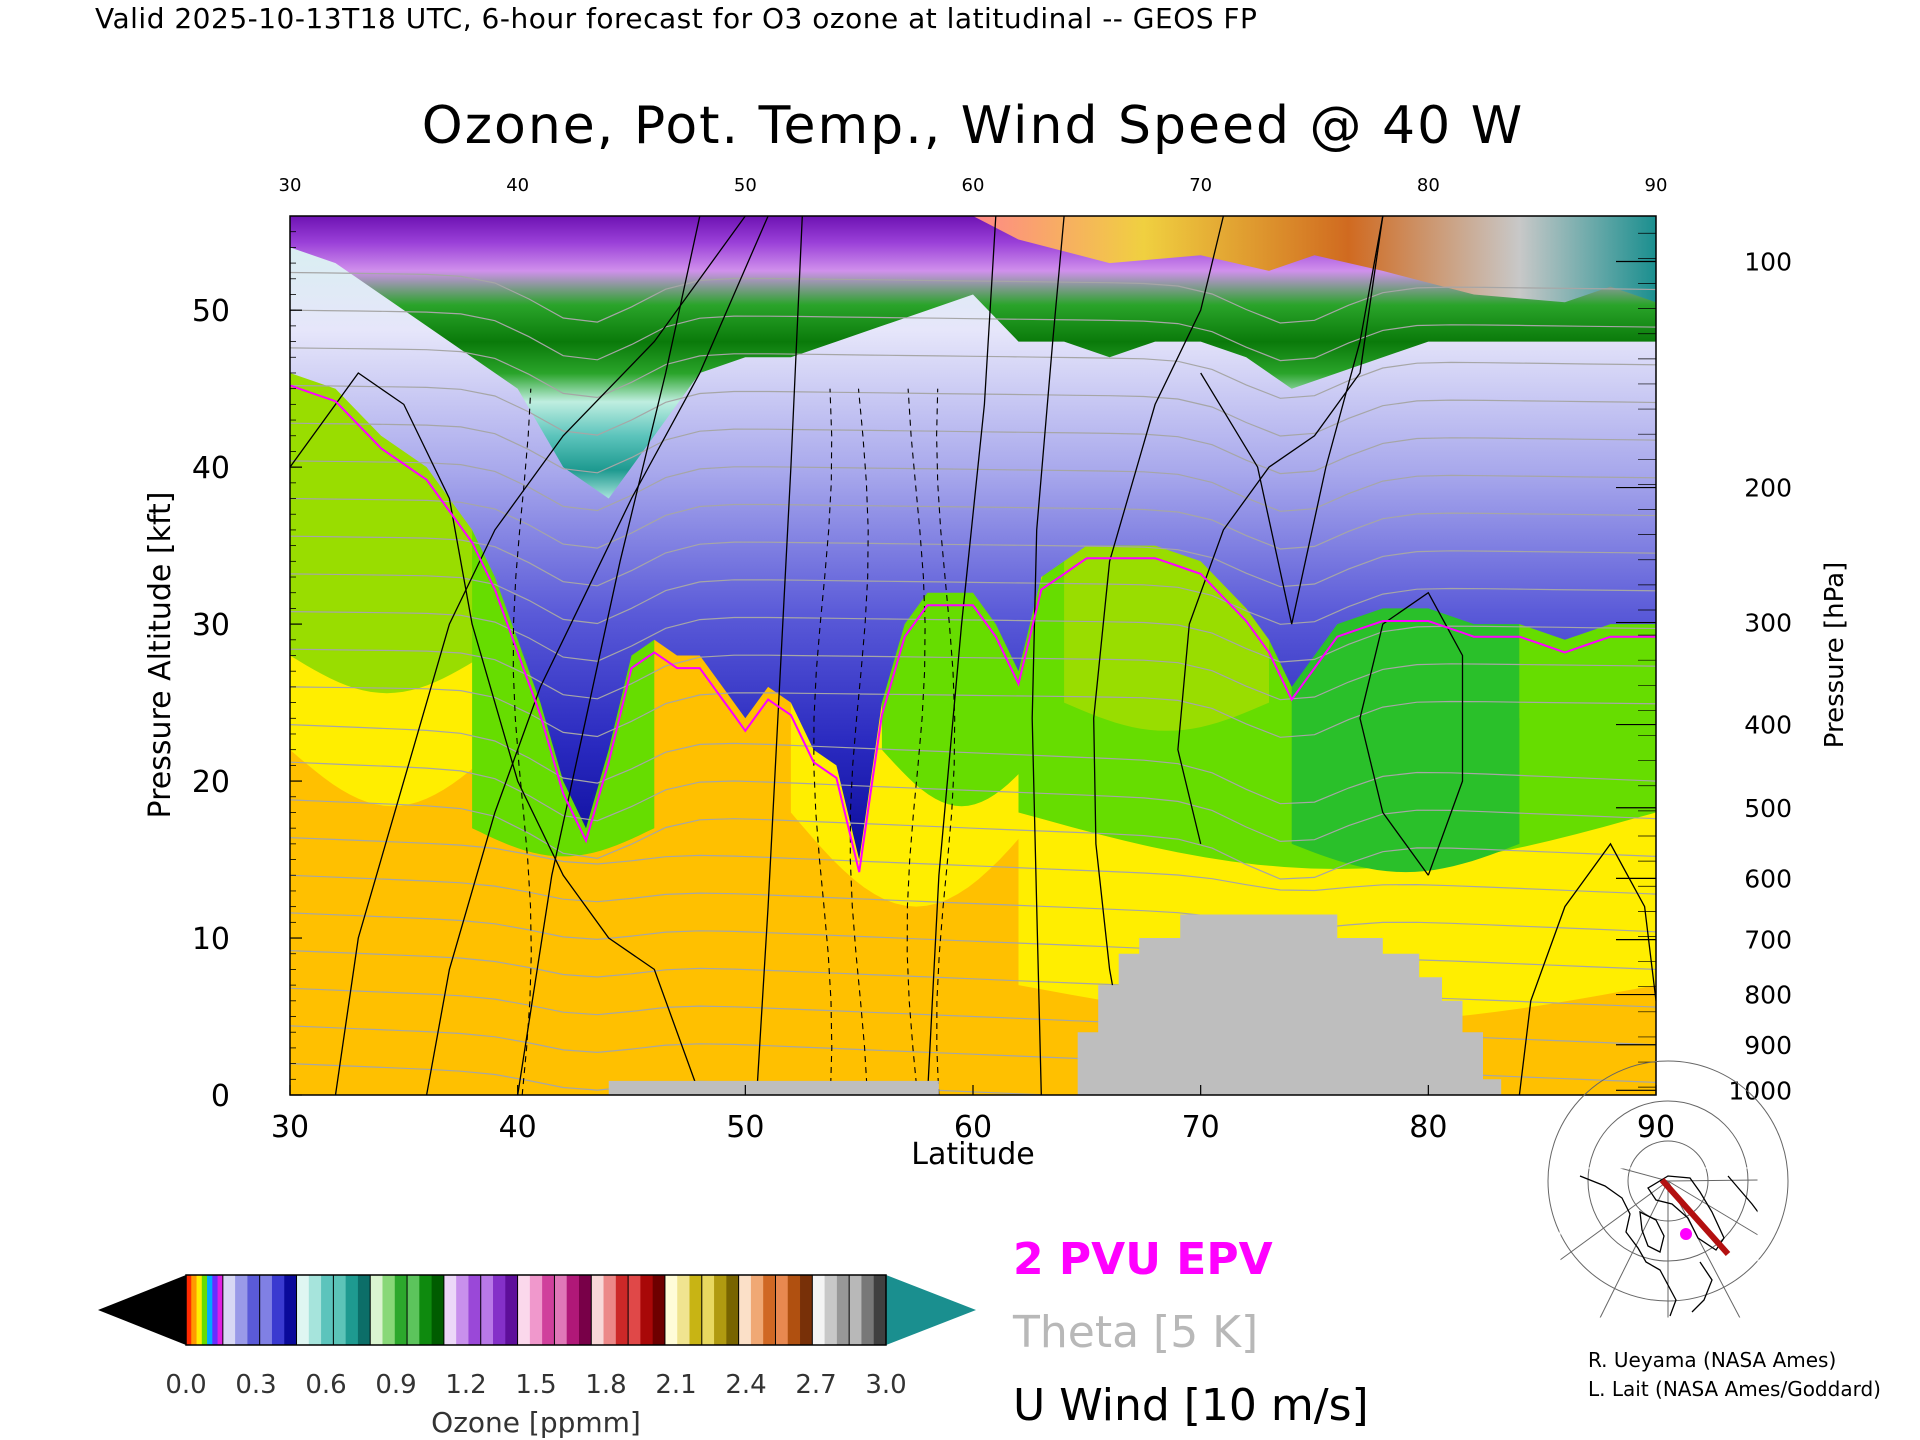 This screenshot has width=1920, height=1440. Describe the element at coordinates (1768, 488) in the screenshot. I see `pressure-tick-label: 200` at that location.